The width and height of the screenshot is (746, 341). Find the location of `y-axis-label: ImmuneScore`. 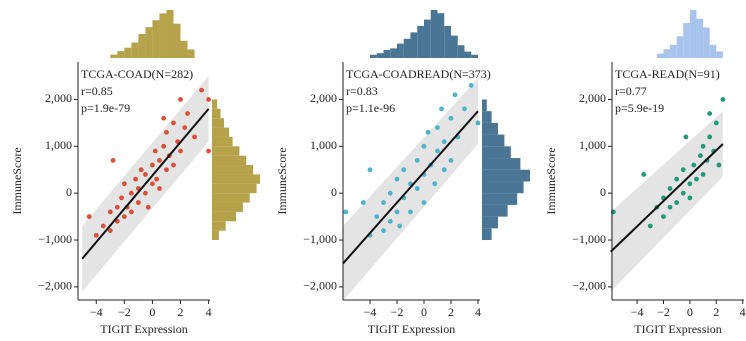

y-axis-label: ImmuneScore is located at coordinates (282, 180).